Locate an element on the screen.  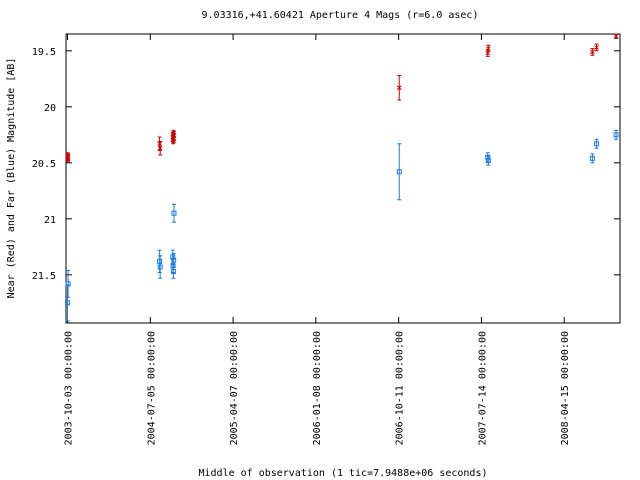
x-tick-label: 2008-04-15 00:00:00 is located at coordinates (565, 388).